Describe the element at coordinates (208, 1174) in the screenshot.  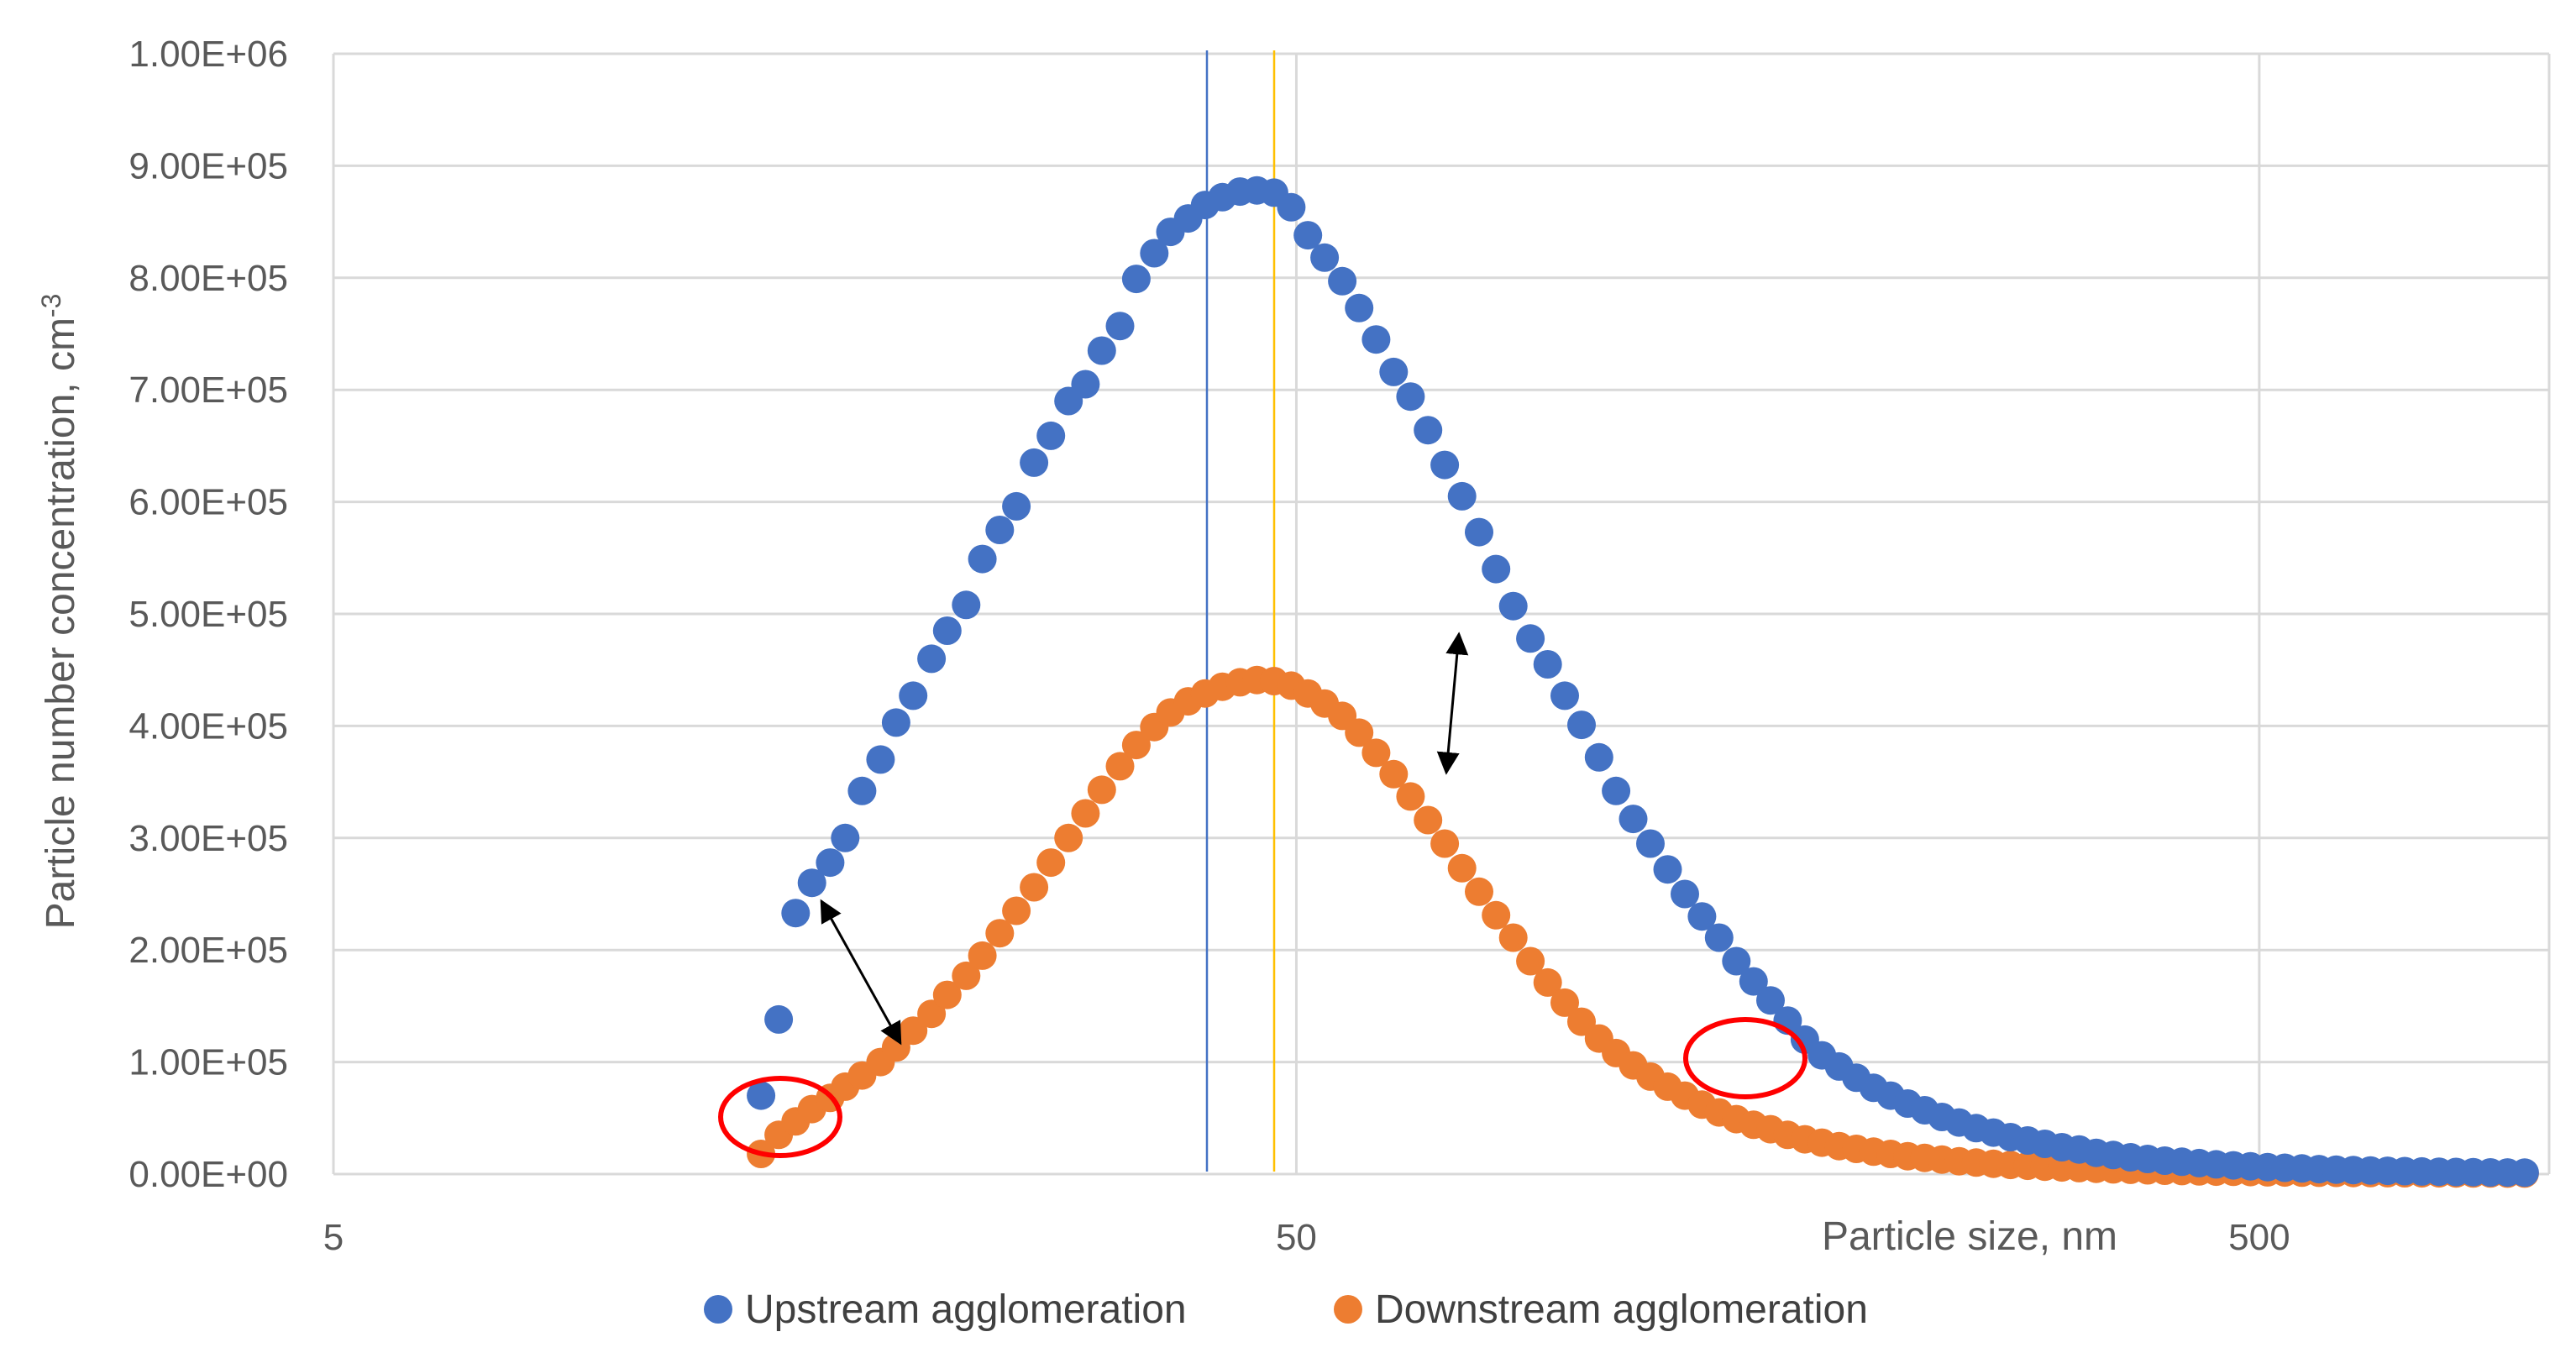
I see `y-tick-label: 0.00E+00` at that location.